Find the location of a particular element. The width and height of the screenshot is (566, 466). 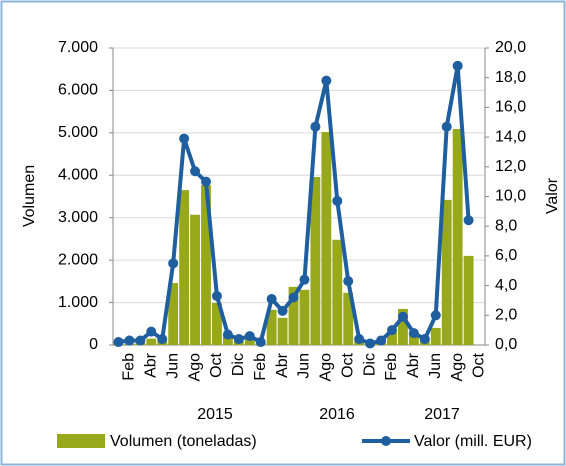

y2-tick-label: 14,0 is located at coordinates (510, 136).